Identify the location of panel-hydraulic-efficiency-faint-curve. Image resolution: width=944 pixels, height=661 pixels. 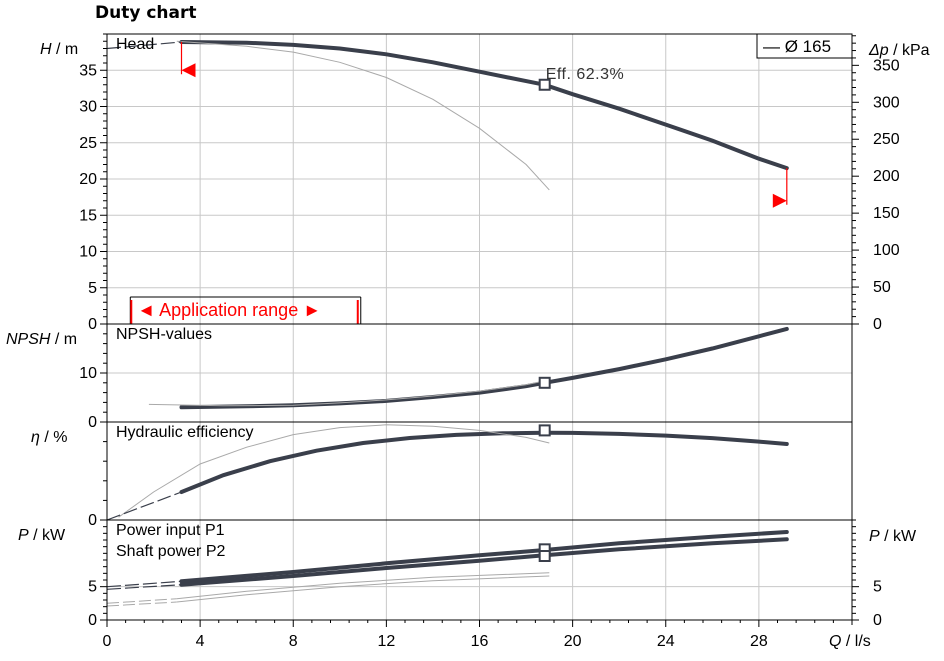
(334, 471).